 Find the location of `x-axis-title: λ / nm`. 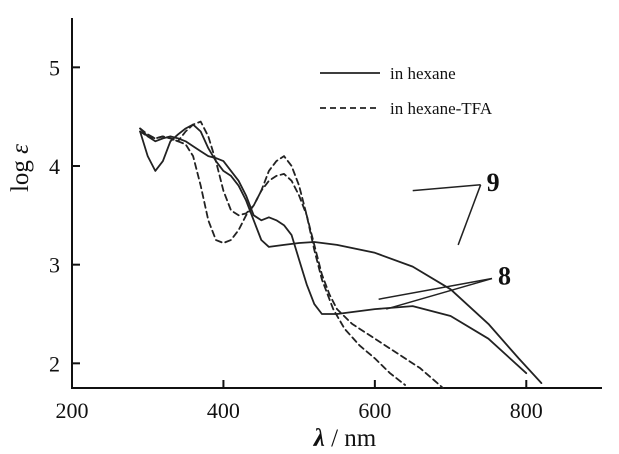

x-axis-title: λ / nm is located at coordinates (345, 438).